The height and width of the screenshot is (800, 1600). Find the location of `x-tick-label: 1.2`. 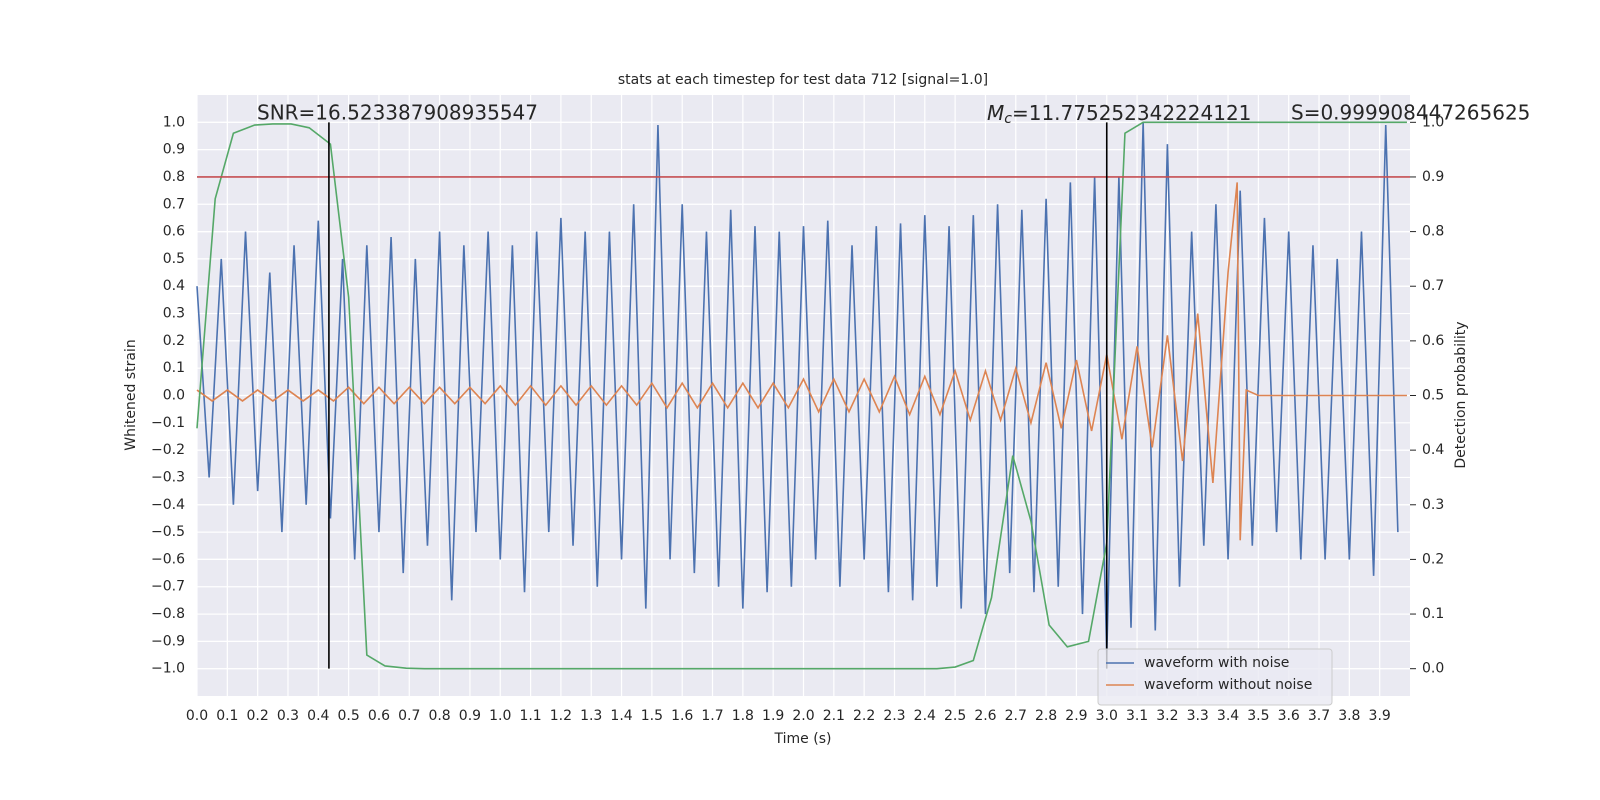

x-tick-label: 1.2 is located at coordinates (561, 716).